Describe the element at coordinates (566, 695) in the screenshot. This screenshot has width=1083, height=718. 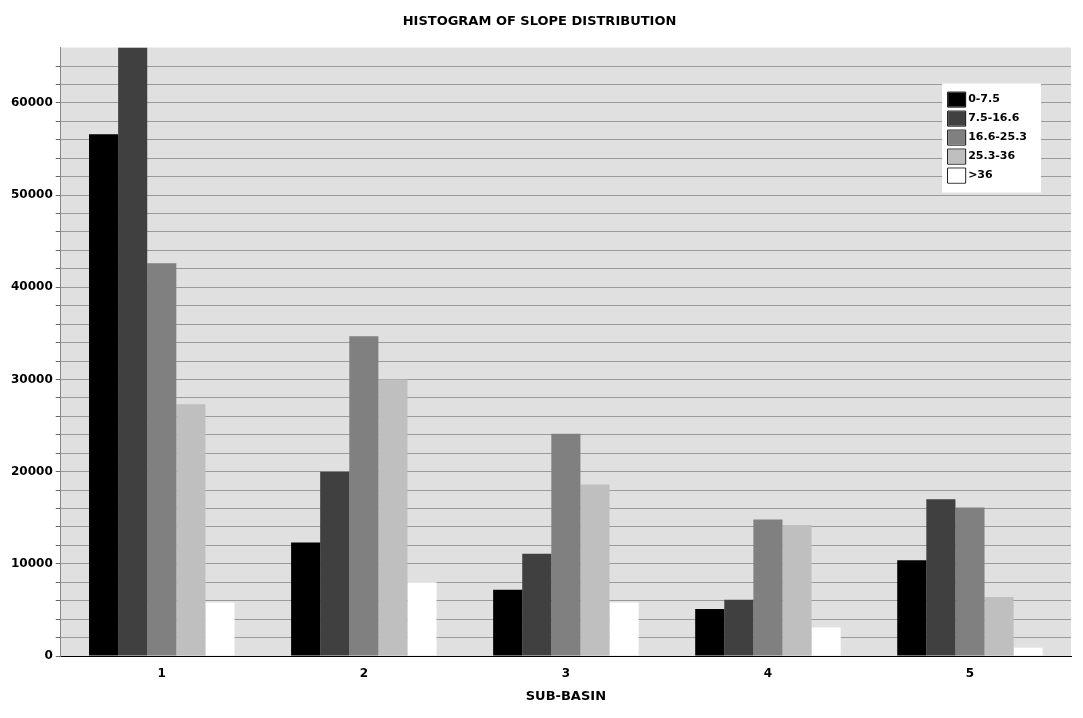
I see `x-axis-title: SUB-BASIN` at that location.